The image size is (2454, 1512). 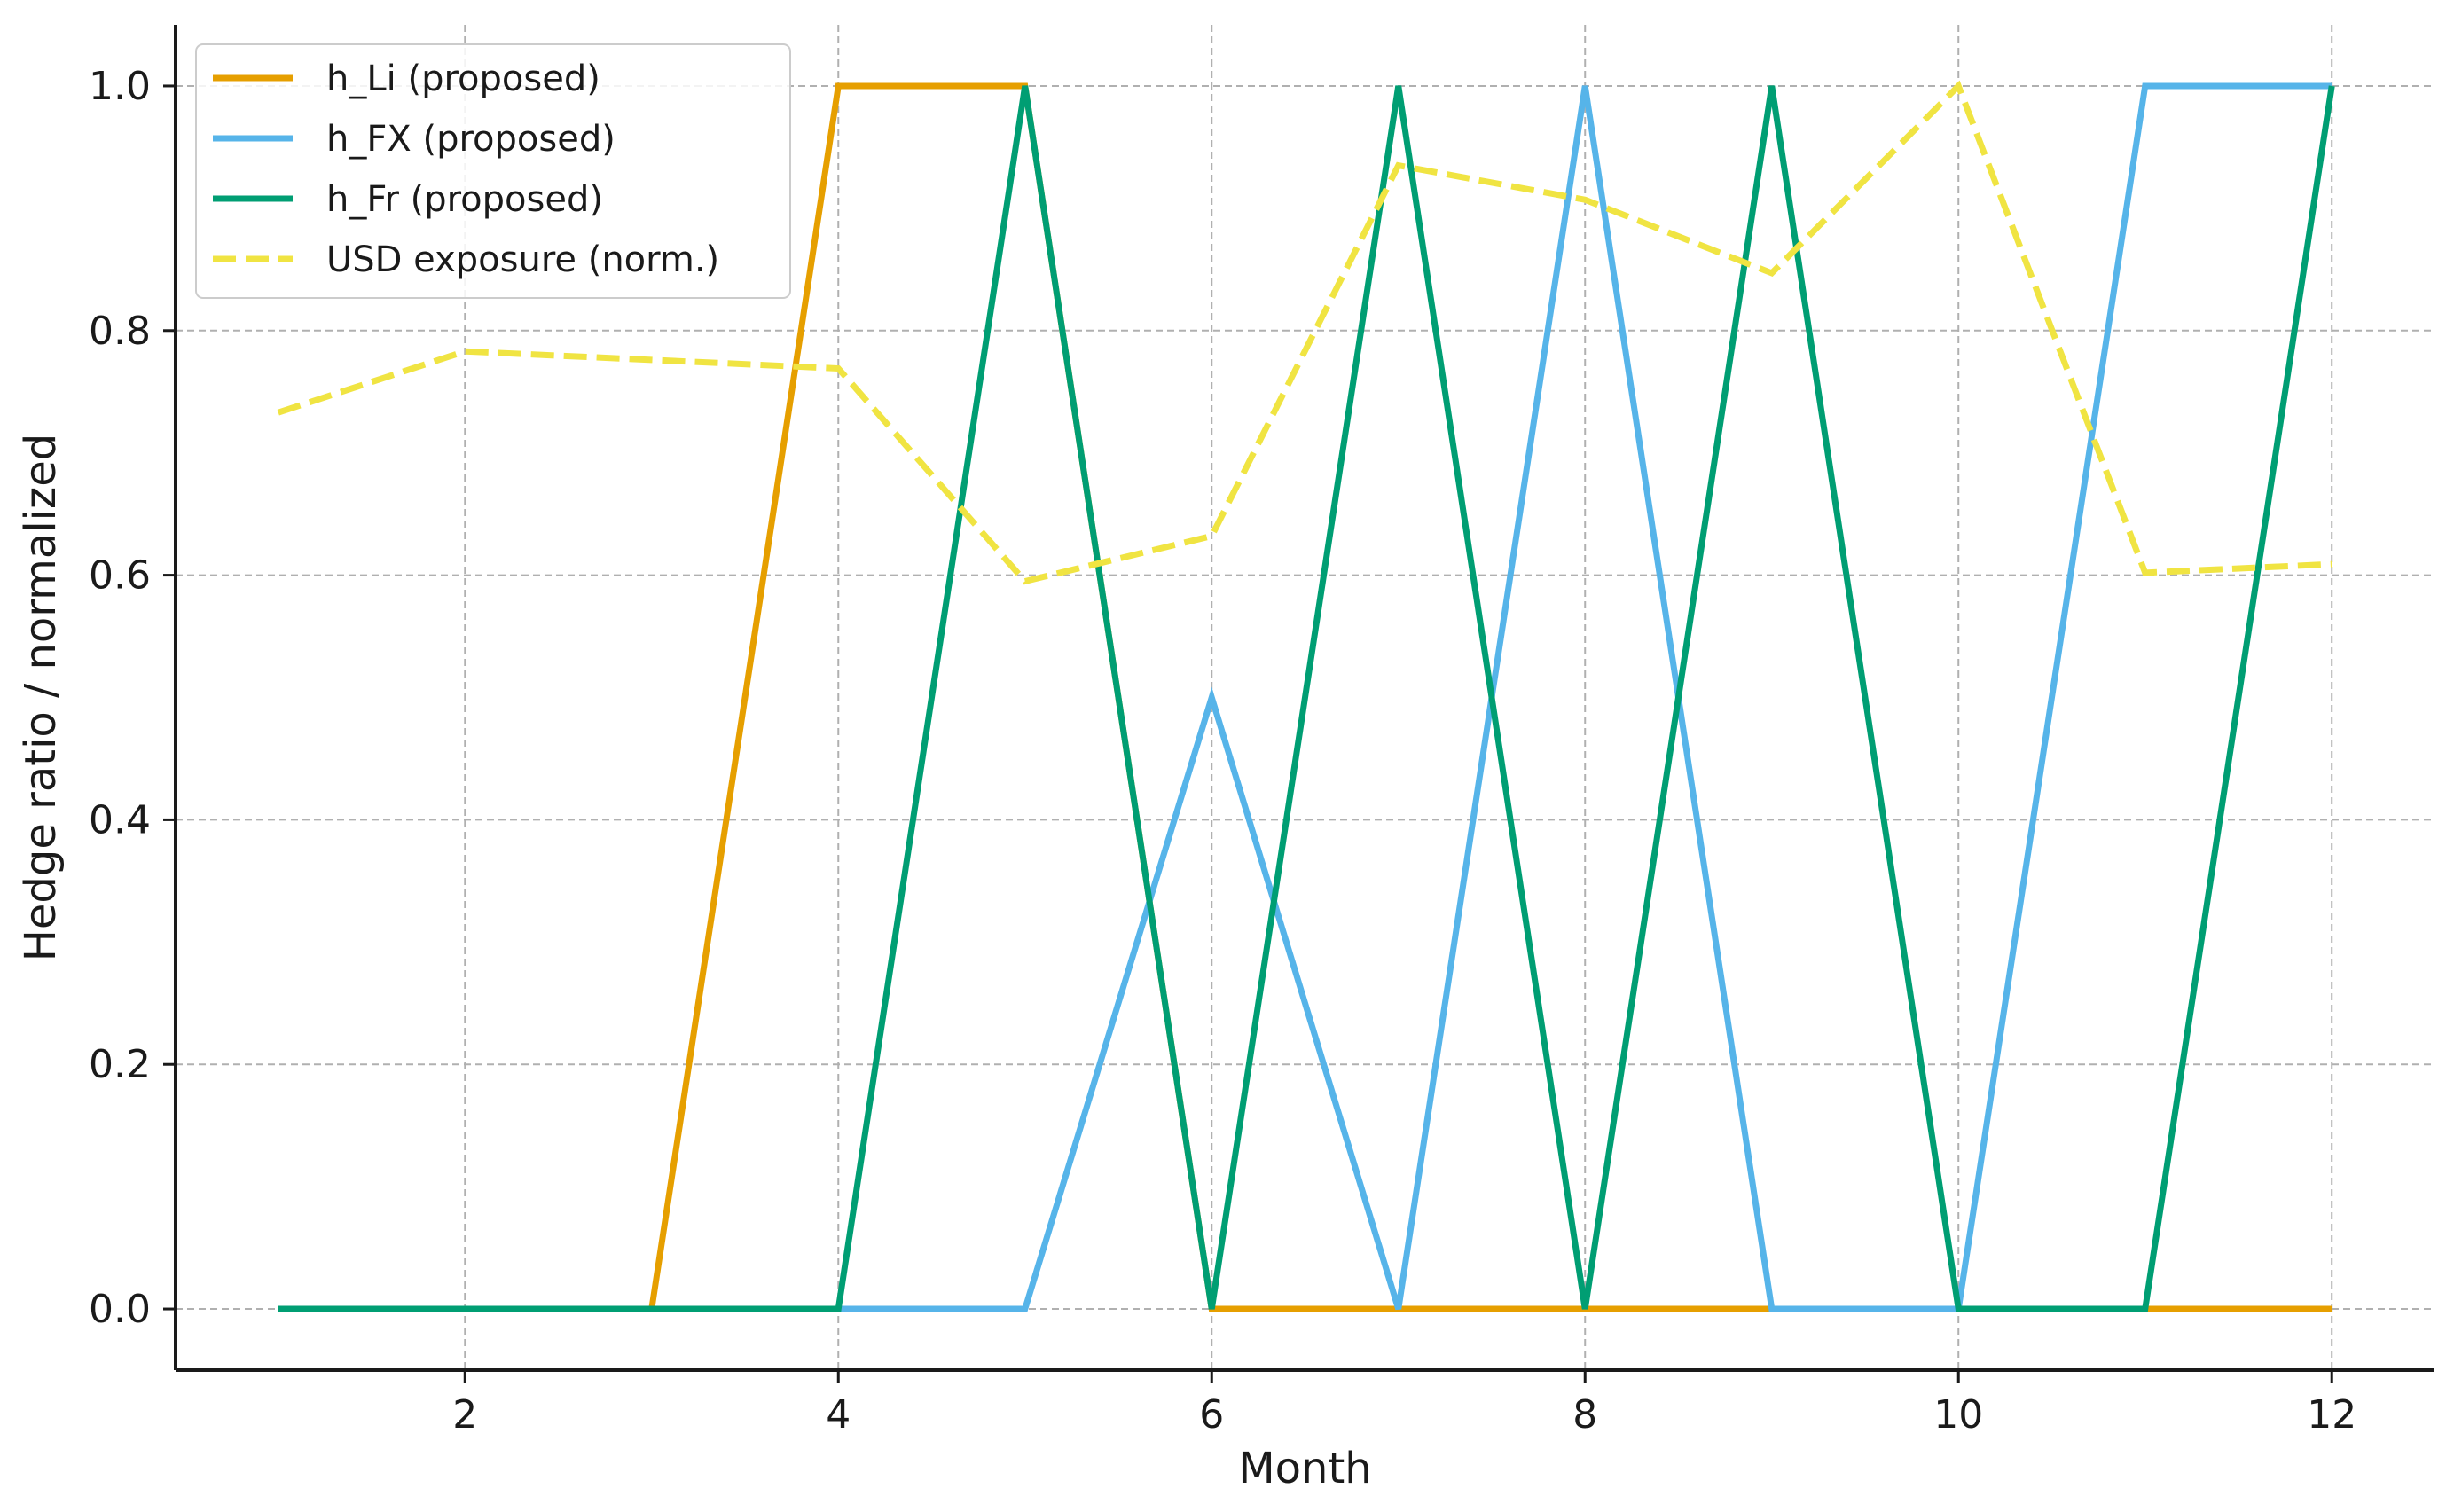 I want to click on x-tick-label: 4, so click(x=838, y=1415).